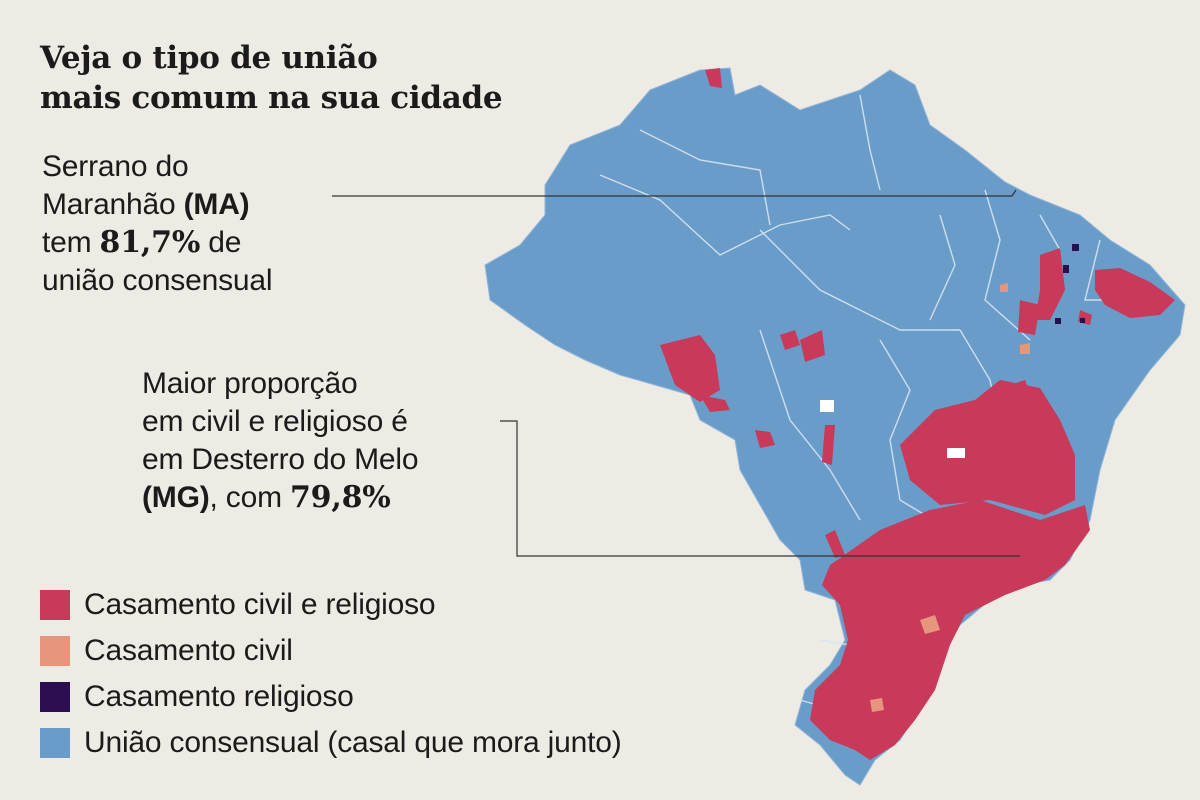 This screenshot has width=1200, height=800. What do you see at coordinates (219, 696) in the screenshot?
I see `legend-label: Casamento religioso` at bounding box center [219, 696].